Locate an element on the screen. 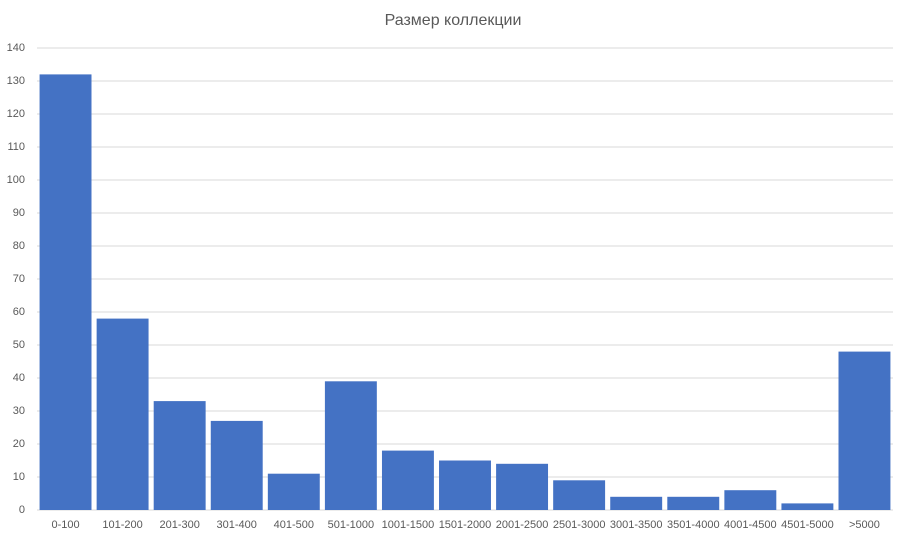 Image resolution: width=907 pixels, height=540 pixels. x-tick-label: 501-1000 is located at coordinates (351, 525).